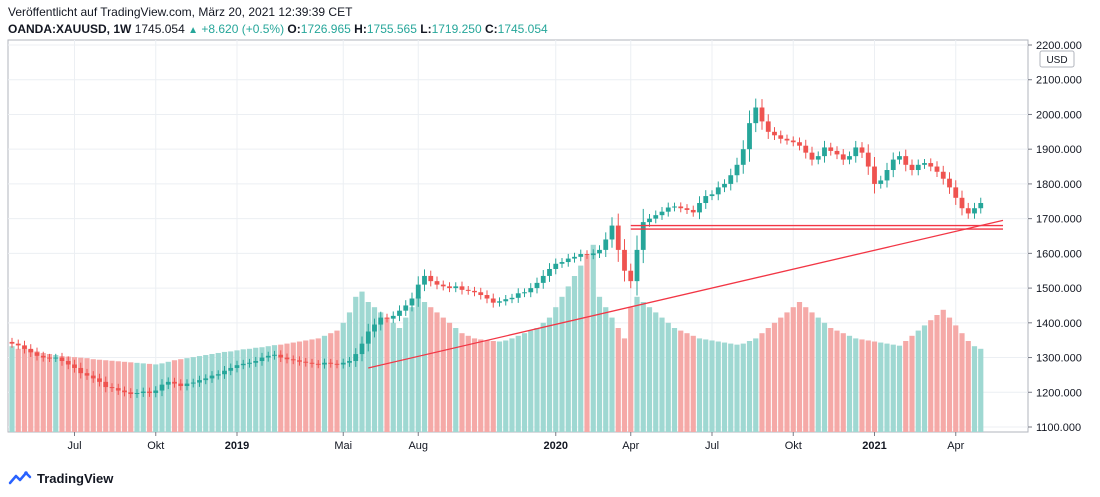  Describe the element at coordinates (343, 446) in the screenshot. I see `x-tick-label: Mai` at that location.